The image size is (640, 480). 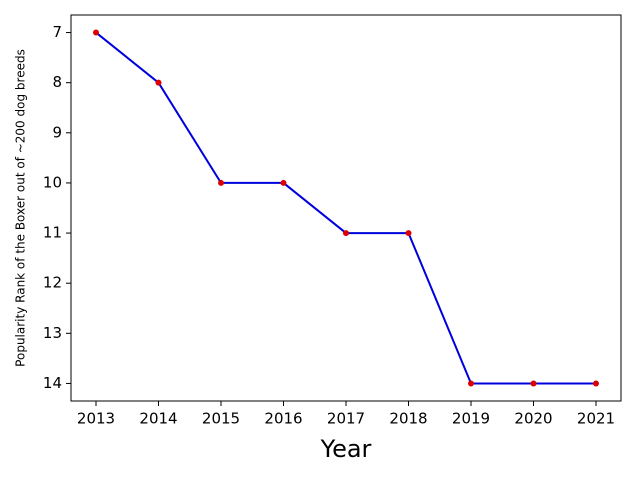 What do you see at coordinates (52, 283) in the screenshot?
I see `y-tick-label: 12` at bounding box center [52, 283].